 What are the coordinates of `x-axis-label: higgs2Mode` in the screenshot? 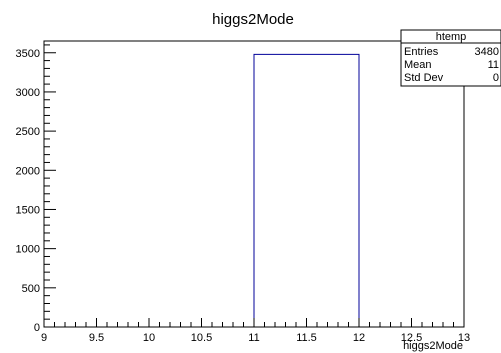 It's located at (433, 346).